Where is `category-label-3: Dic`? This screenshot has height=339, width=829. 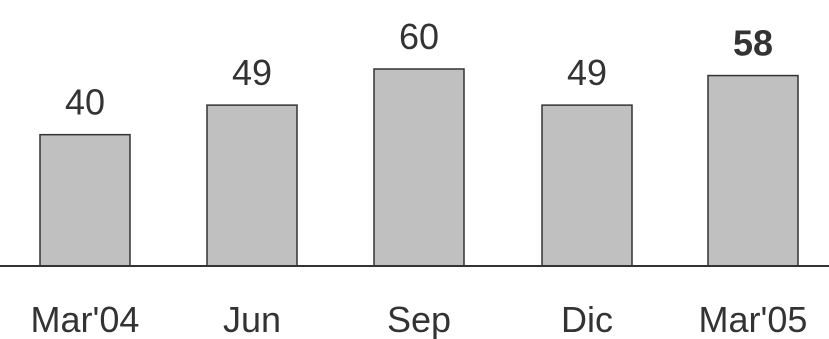
category-label-3: Dic is located at coordinates (587, 319).